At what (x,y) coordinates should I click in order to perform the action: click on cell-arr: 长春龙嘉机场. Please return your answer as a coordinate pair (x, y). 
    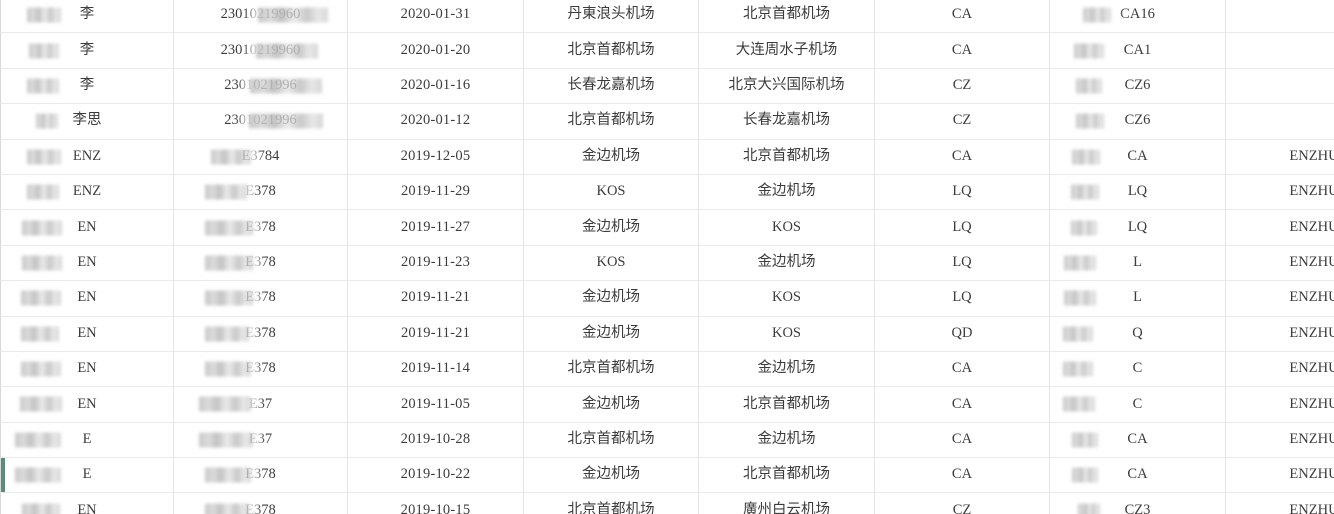
    Looking at the image, I should click on (786, 121).